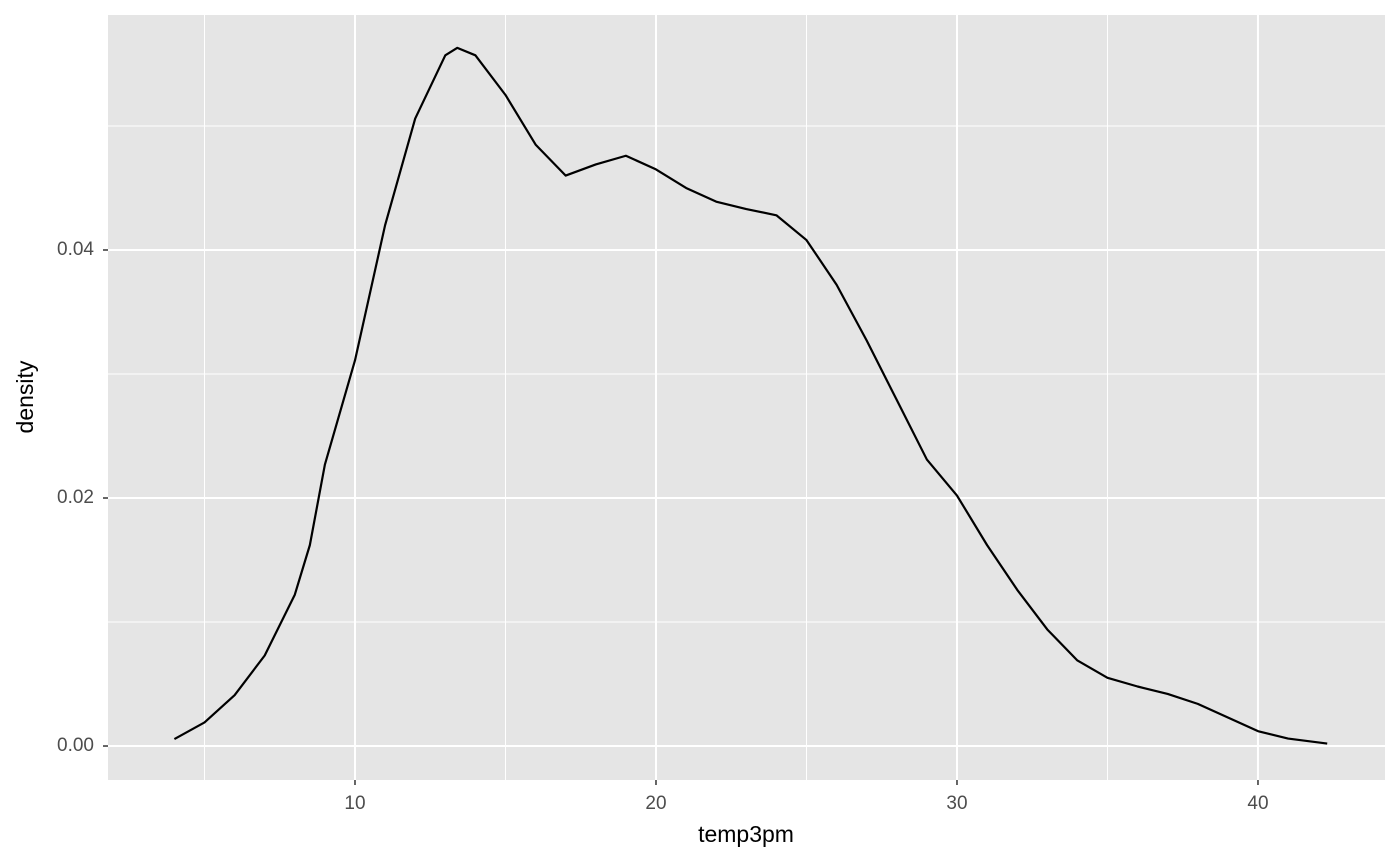 The image size is (1400, 865). I want to click on x-tick-label: 10, so click(354, 803).